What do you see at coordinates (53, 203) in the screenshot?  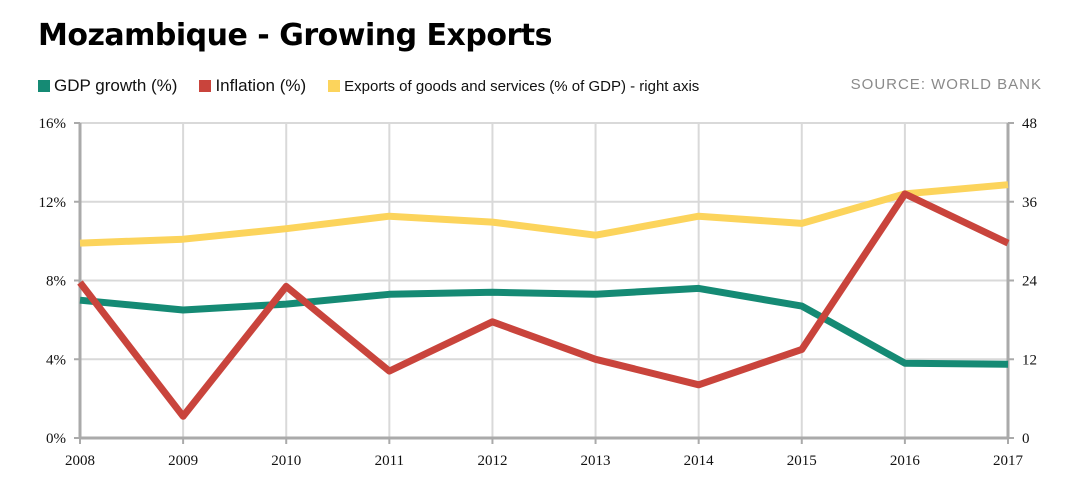 I see `y-left-tick-label: 12%` at bounding box center [53, 203].